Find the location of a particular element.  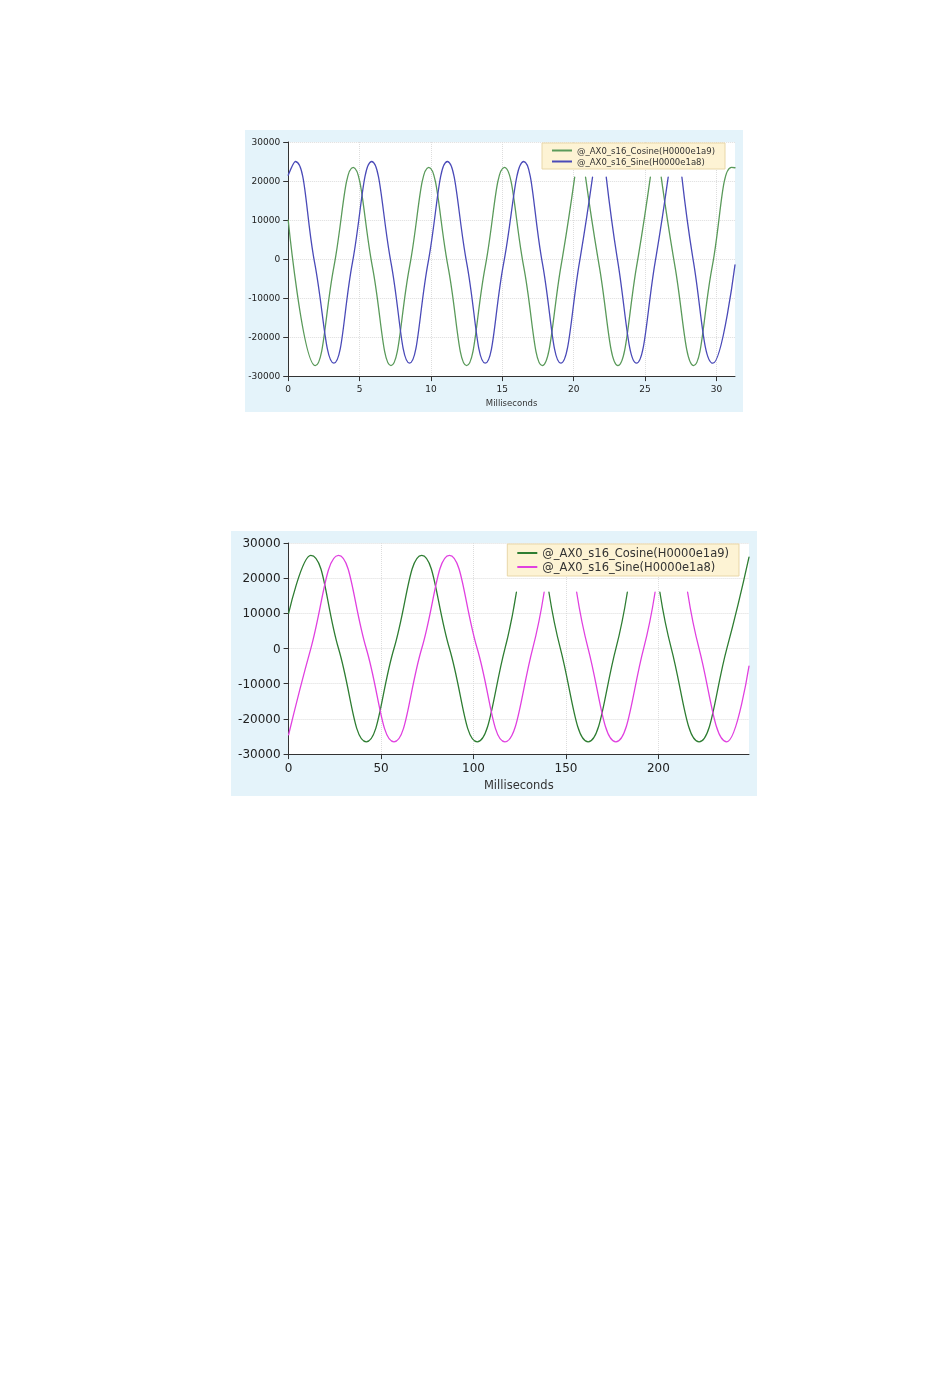

x-tick-label: 20 is located at coordinates (573, 388).